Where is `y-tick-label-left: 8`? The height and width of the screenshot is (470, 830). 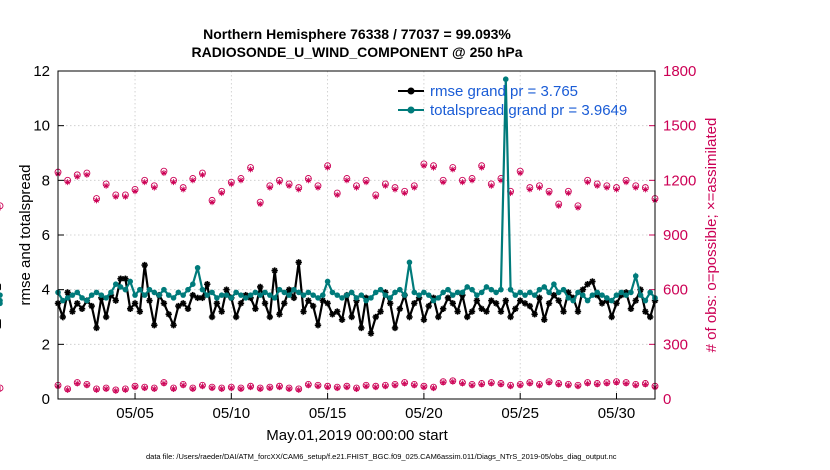 y-tick-label-left: 8 is located at coordinates (46, 180).